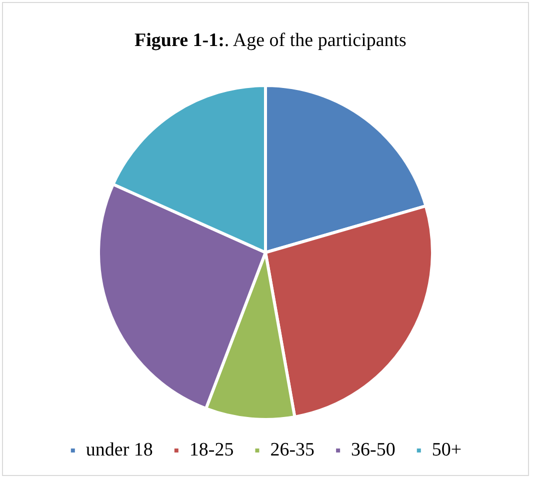 The width and height of the screenshot is (541, 478). What do you see at coordinates (292, 449) in the screenshot?
I see `legend-label: 26-35` at bounding box center [292, 449].